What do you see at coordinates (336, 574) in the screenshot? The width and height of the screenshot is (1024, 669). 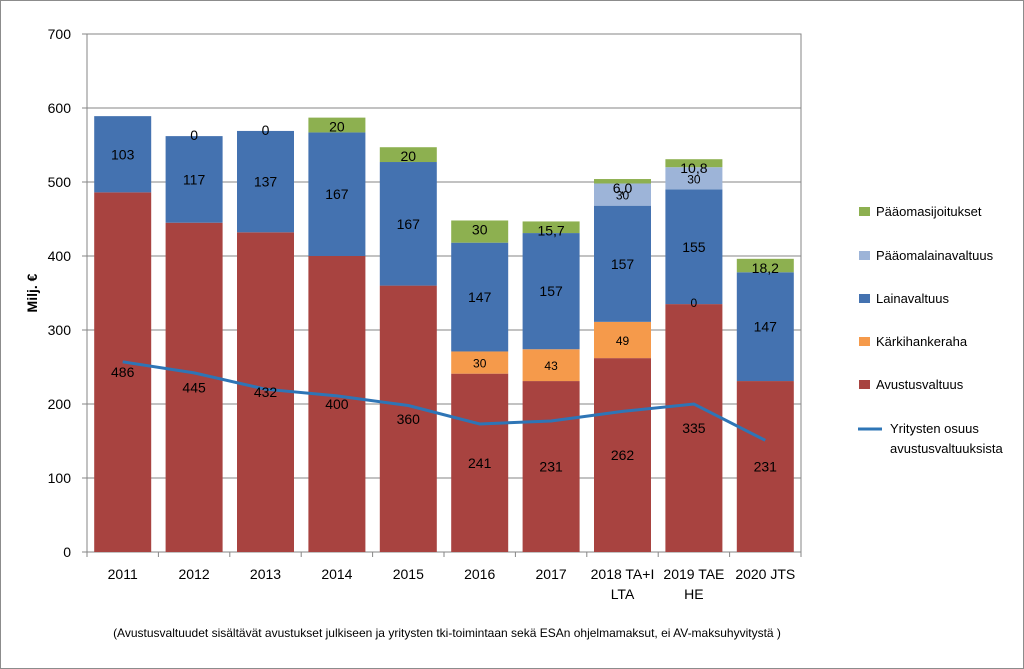 I see `x-tick-label: 2014` at bounding box center [336, 574].